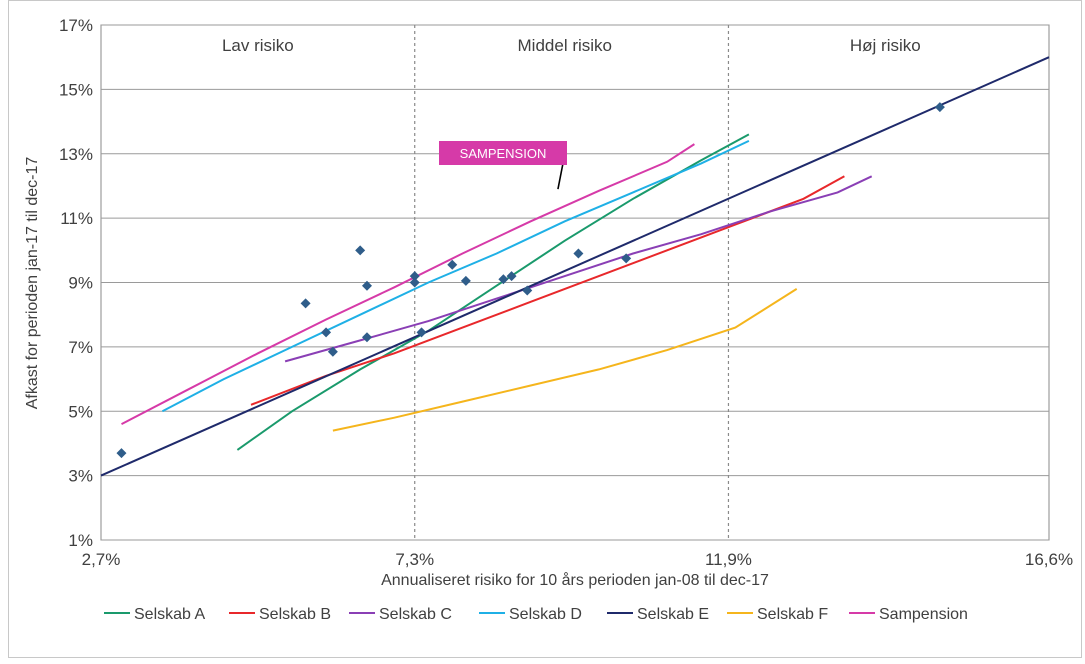 This screenshot has width=1085, height=664. I want to click on region-label: Lav risiko, so click(258, 45).